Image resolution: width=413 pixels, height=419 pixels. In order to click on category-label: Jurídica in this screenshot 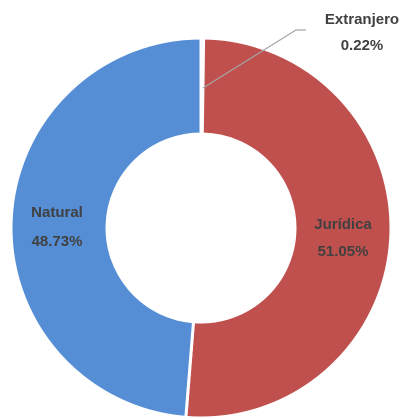, I will do `click(343, 224)`.